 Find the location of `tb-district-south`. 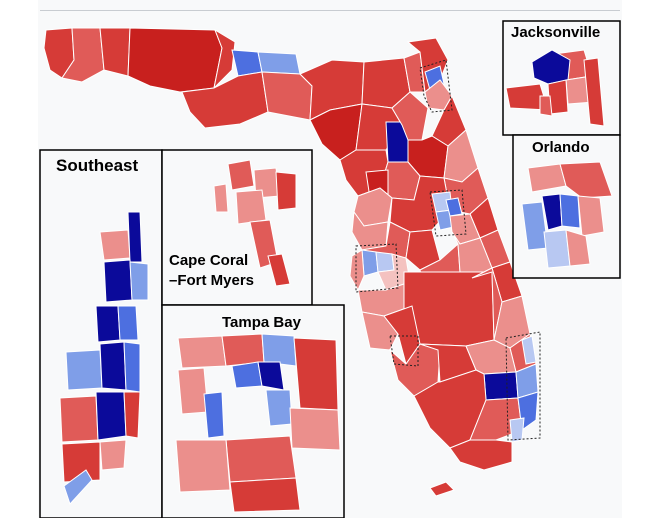

tb-district-south is located at coordinates (265, 495).